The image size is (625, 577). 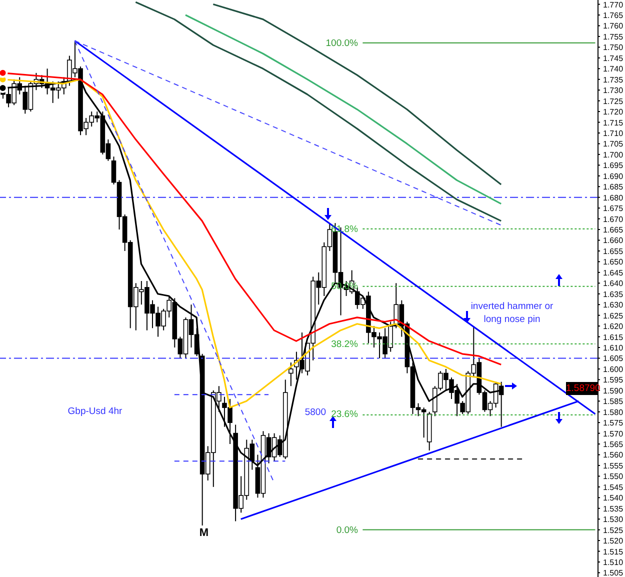 What do you see at coordinates (613, 241) in the screenshot?
I see `y-tick-label: 1.660` at bounding box center [613, 241].